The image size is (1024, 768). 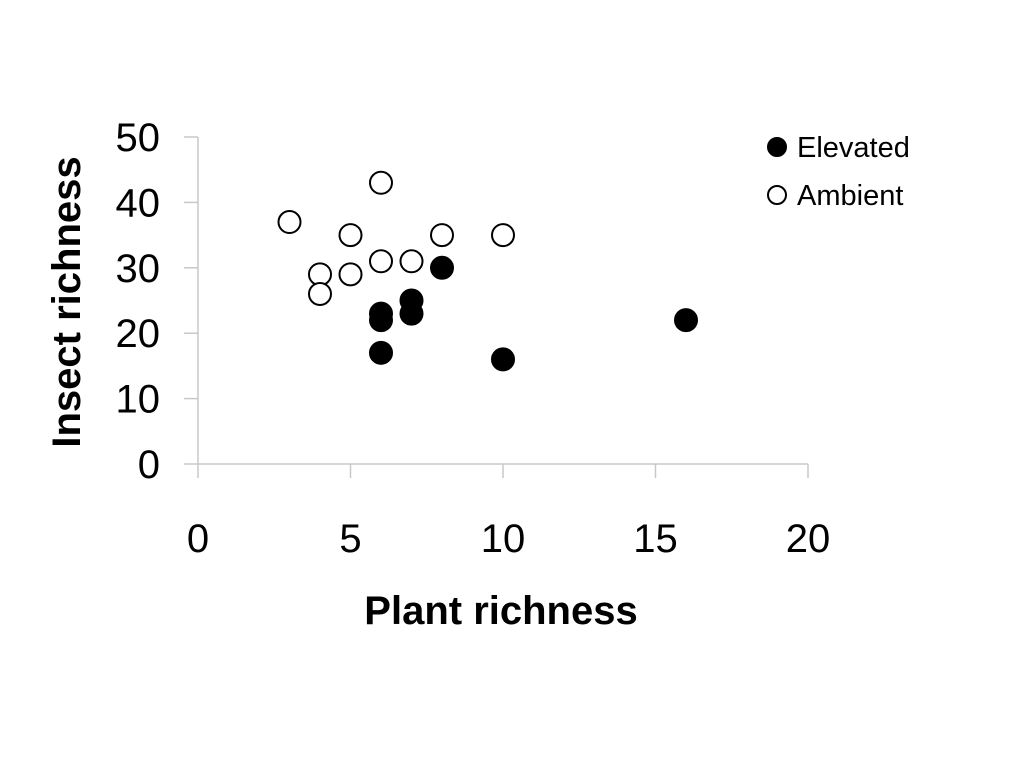 I want to click on y-tick-label: 30, so click(x=138, y=269).